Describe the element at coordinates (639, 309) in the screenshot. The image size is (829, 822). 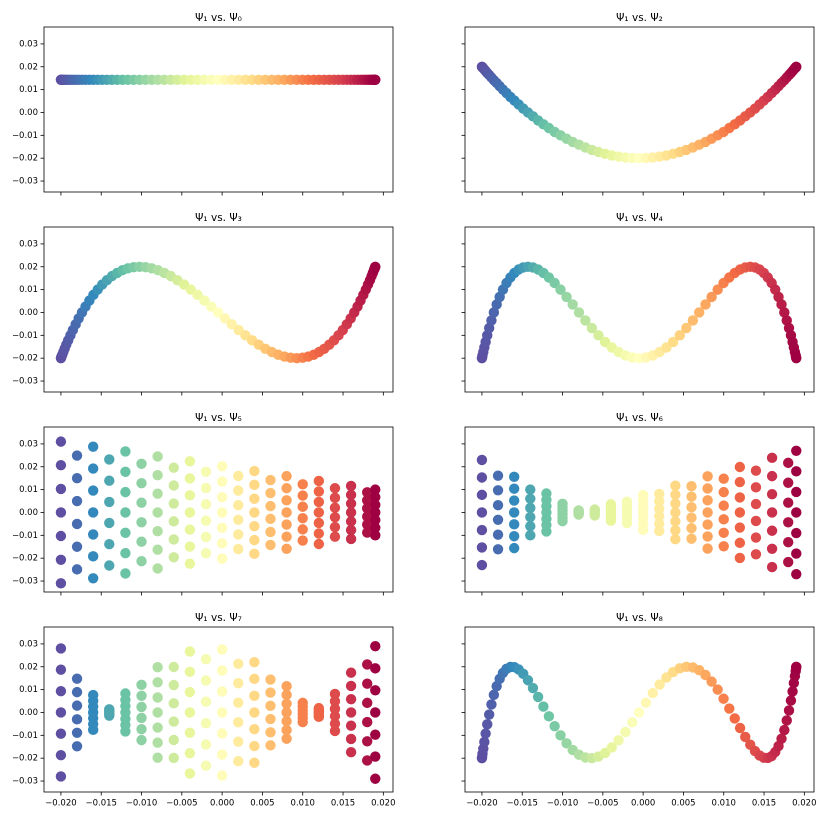
I see `axes-frame` at that location.